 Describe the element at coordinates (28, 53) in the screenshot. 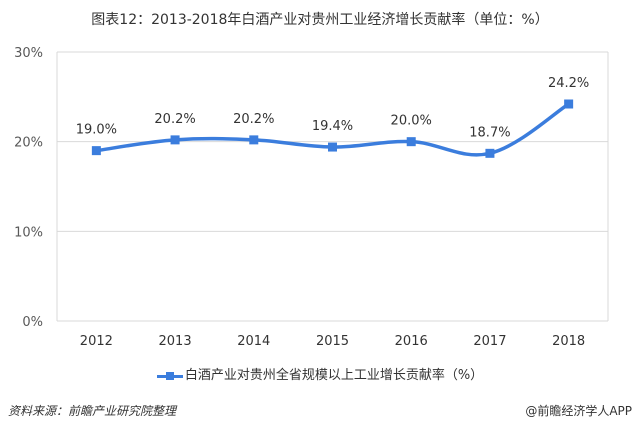

I see `y-tick-label: 30%` at that location.